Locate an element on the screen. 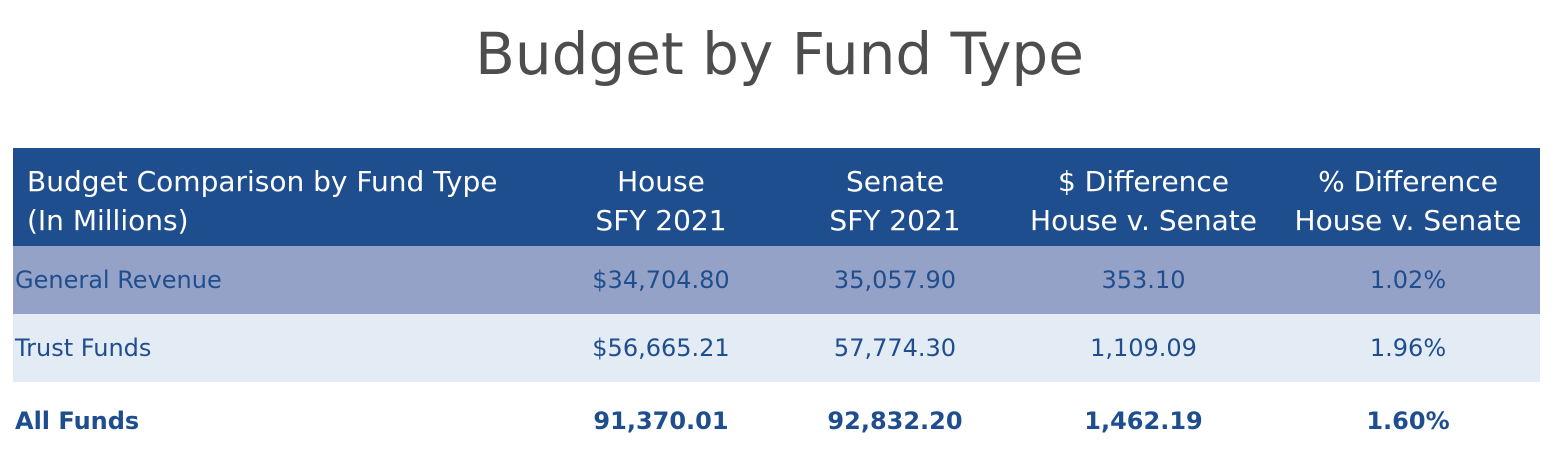  cell-dollar-difference: 1,109.09 is located at coordinates (1143, 348).